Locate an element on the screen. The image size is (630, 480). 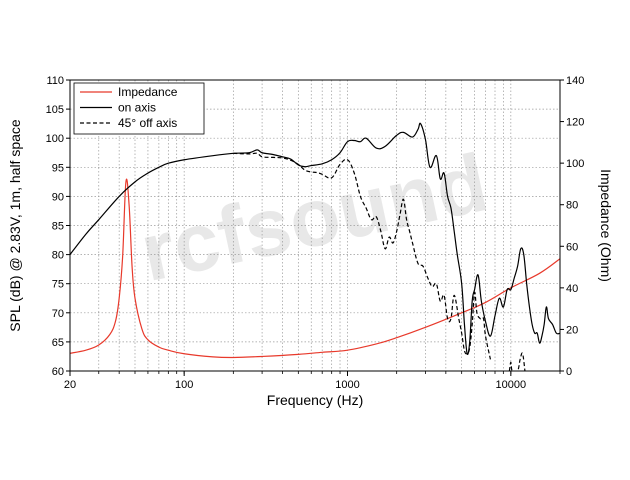
left-y-tick-label: 90 is located at coordinates (58, 197).